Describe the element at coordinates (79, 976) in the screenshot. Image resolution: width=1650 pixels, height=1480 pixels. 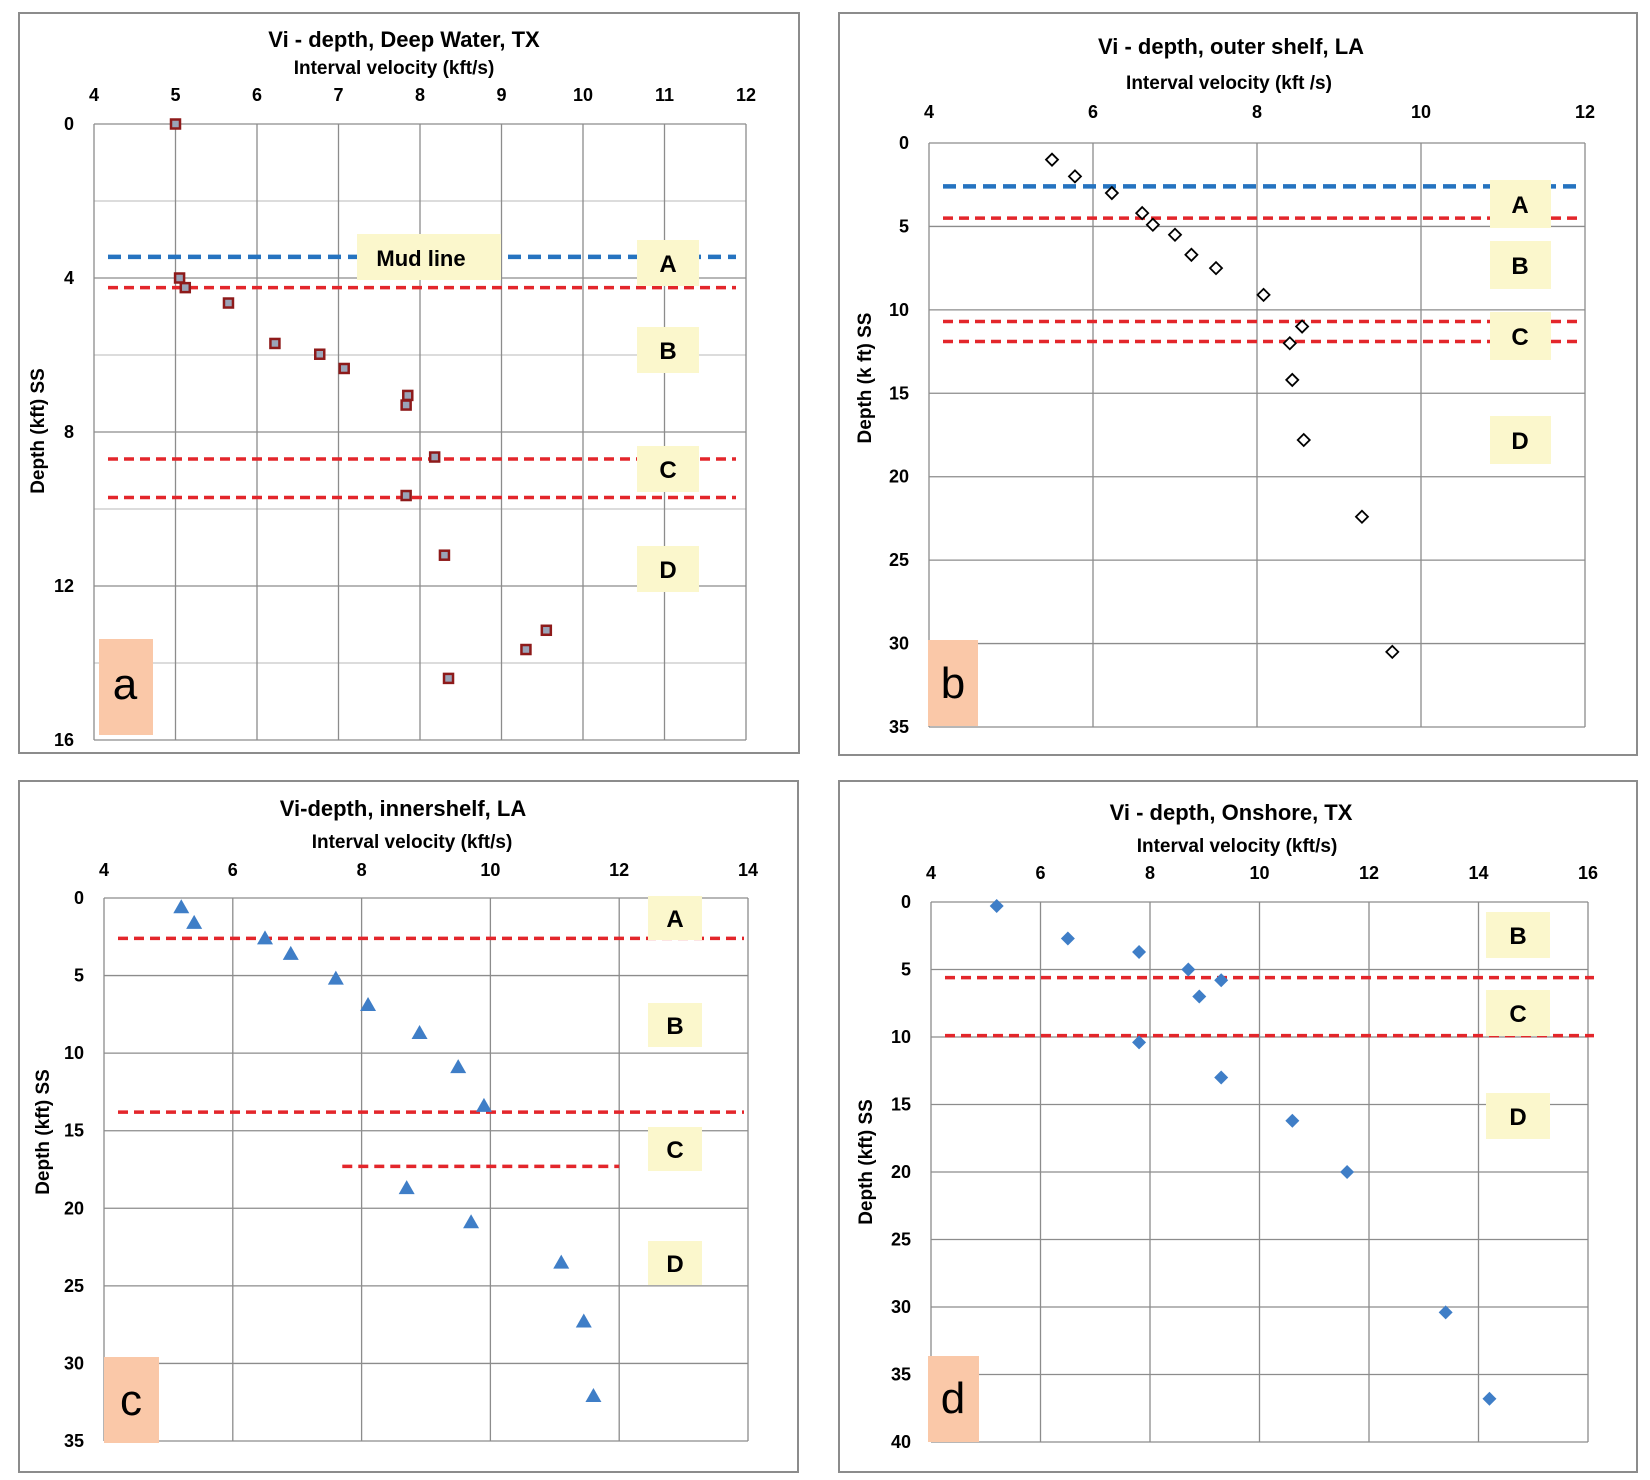
I see `y-tick-label: 5` at that location.